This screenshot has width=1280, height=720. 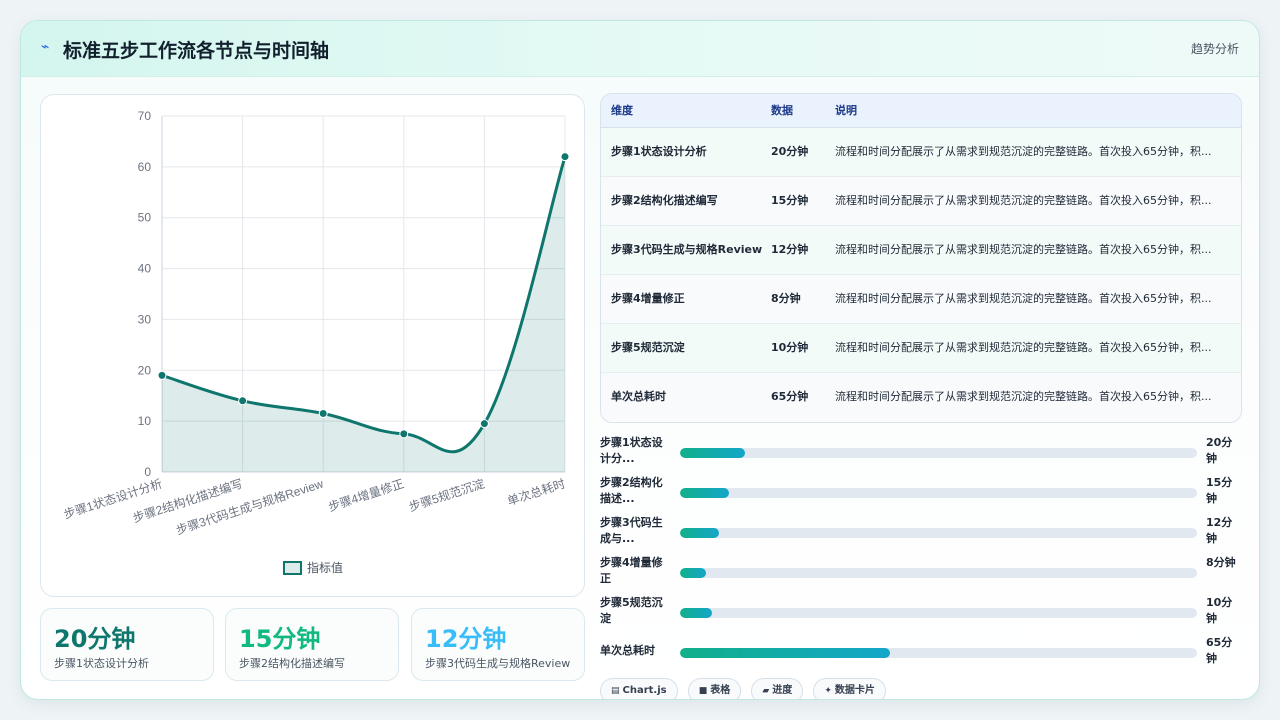 What do you see at coordinates (686, 299) in the screenshot?
I see `cell-dimension: 步骤4增量修正` at bounding box center [686, 299].